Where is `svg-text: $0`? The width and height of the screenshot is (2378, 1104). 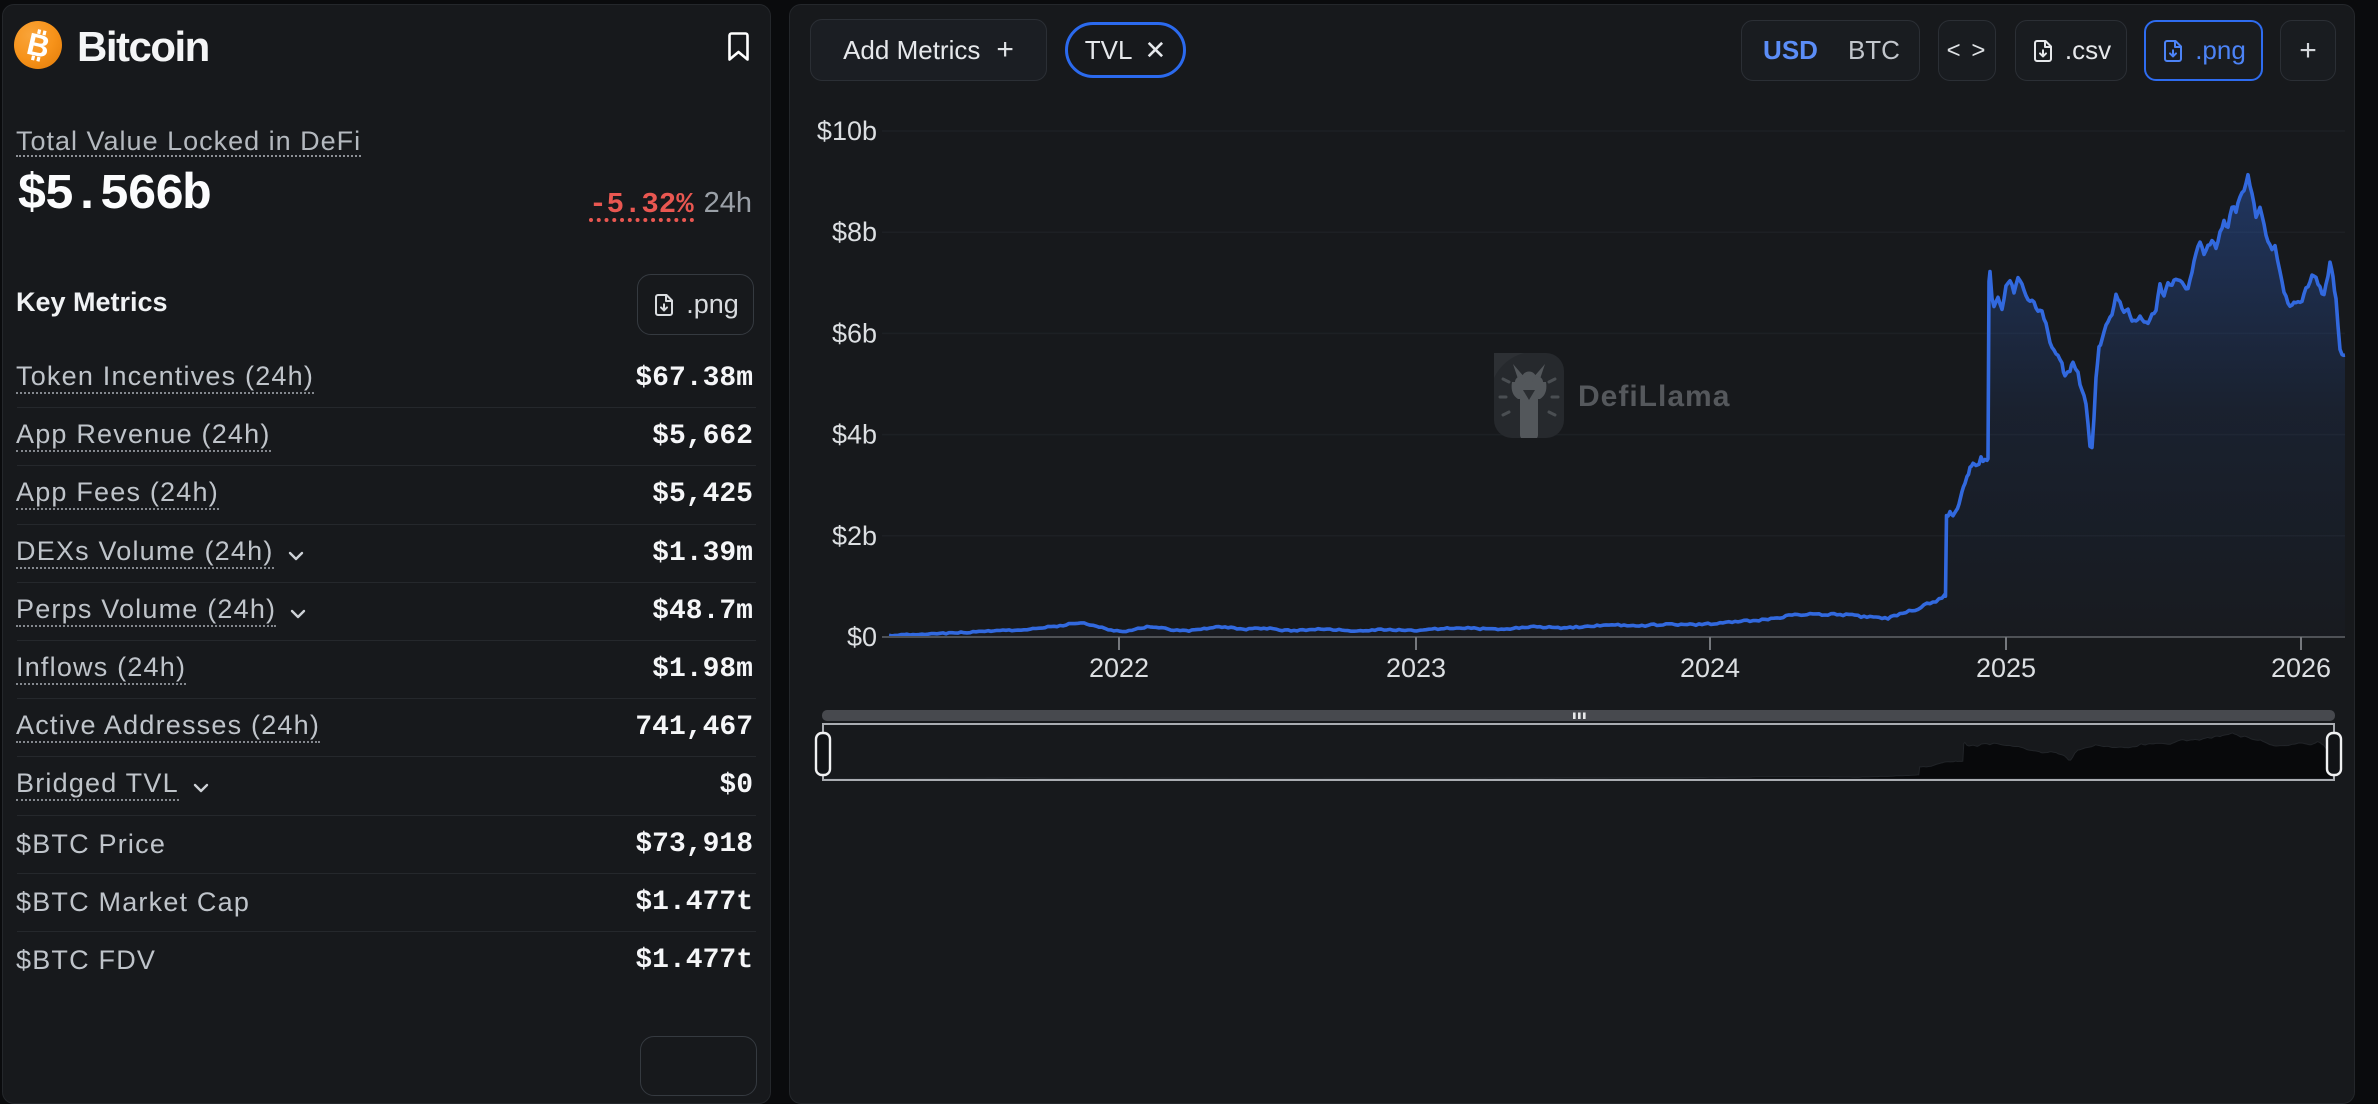
svg-text: $0 is located at coordinates (862, 637).